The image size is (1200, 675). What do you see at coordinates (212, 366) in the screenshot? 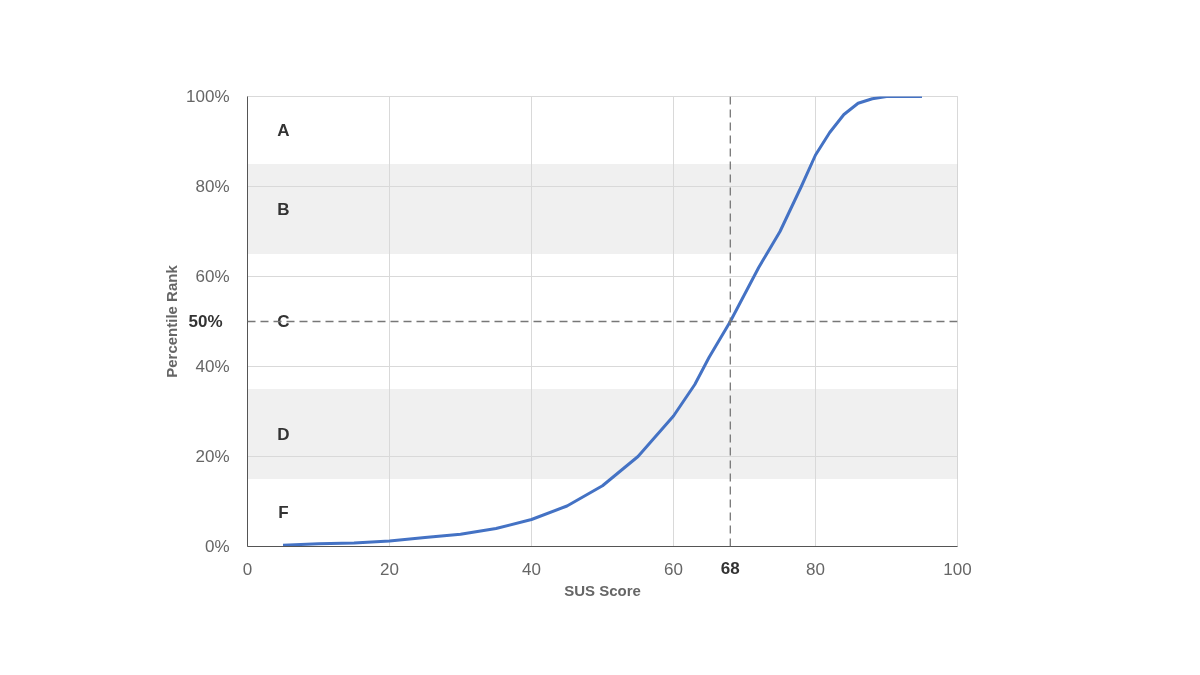
I see `y-tick-label: 40%` at bounding box center [212, 366].